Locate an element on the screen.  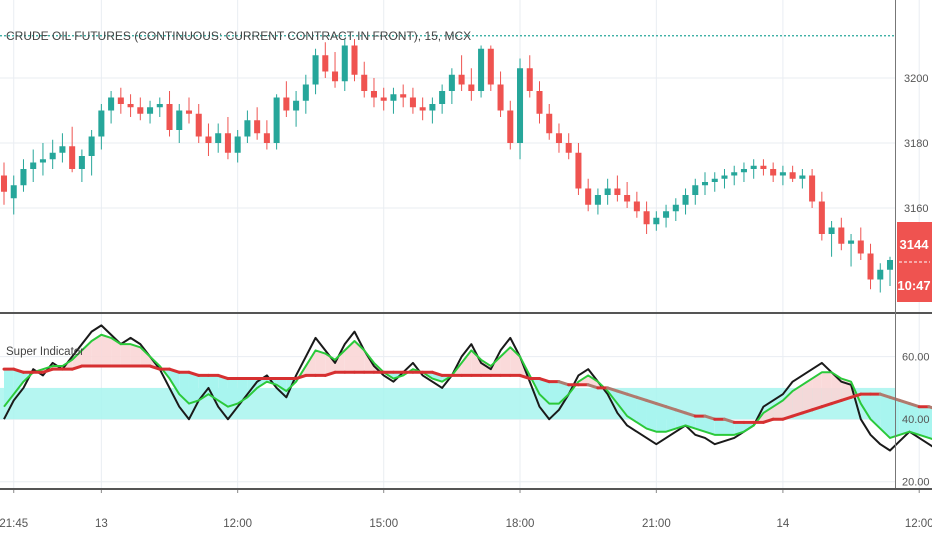
price-badge: 3144 10:47 is located at coordinates (914, 262).